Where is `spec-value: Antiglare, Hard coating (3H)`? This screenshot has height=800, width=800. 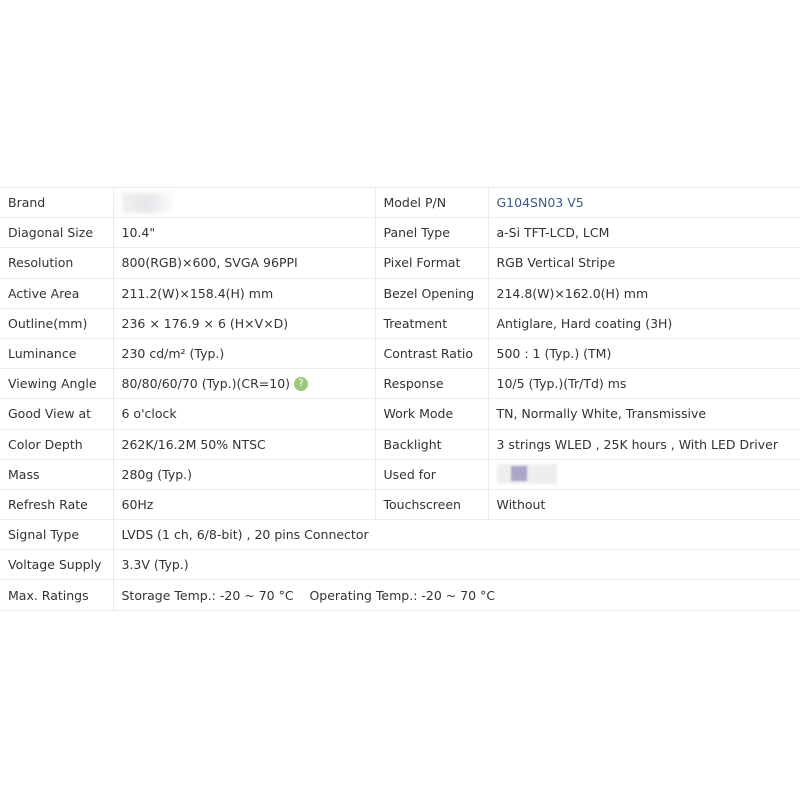 spec-value: Antiglare, Hard coating (3H) is located at coordinates (644, 323).